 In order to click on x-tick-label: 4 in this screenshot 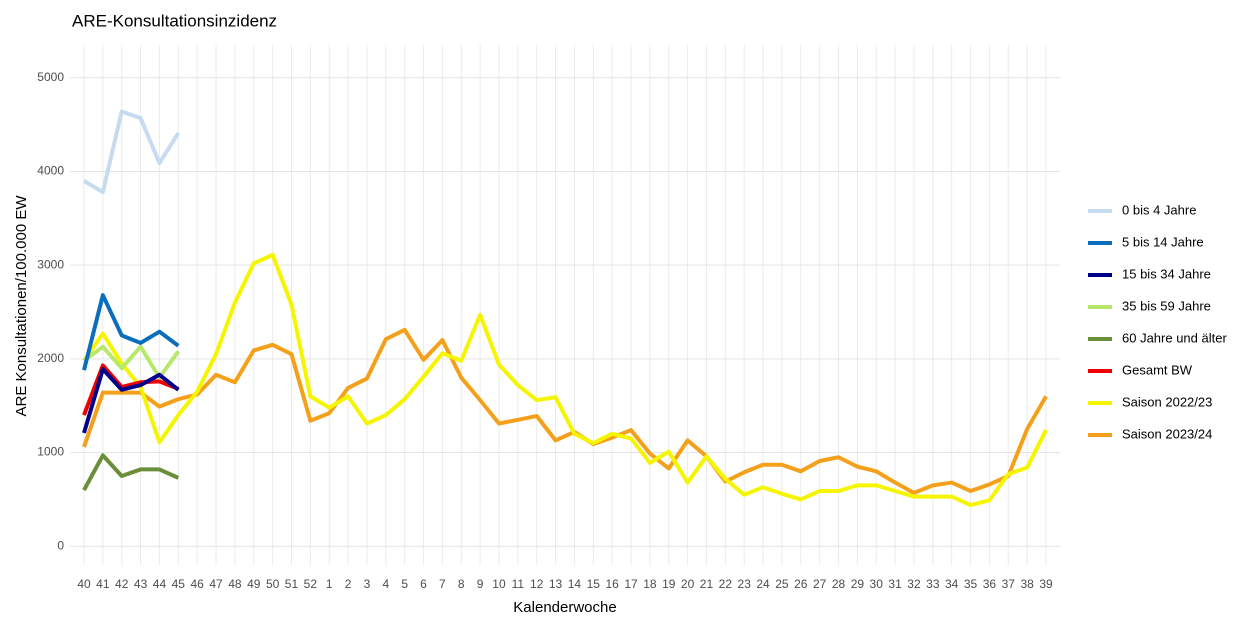, I will do `click(385, 584)`.